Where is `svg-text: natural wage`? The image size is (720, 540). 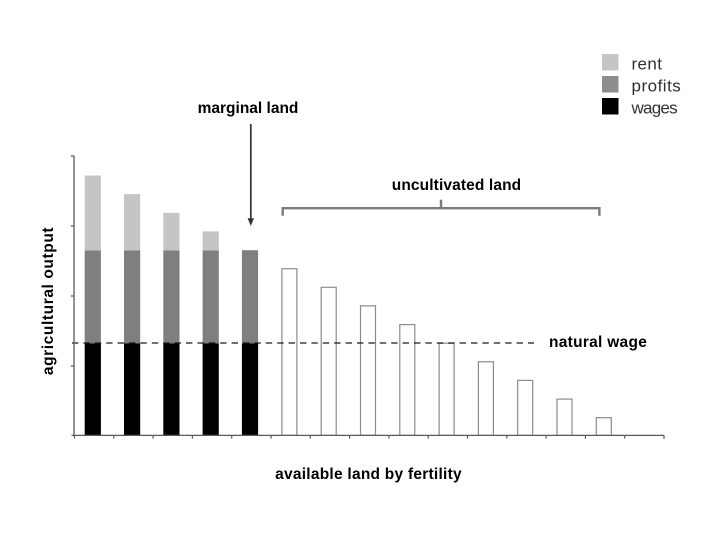
svg-text: natural wage is located at coordinates (598, 342).